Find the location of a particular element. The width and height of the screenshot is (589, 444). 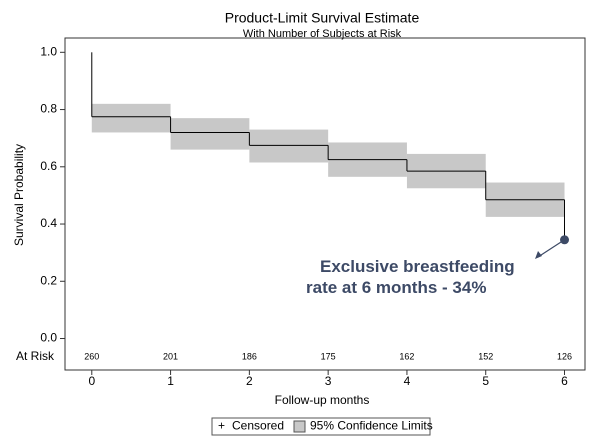

y-tick-label: 0.0 is located at coordinates (48, 338).